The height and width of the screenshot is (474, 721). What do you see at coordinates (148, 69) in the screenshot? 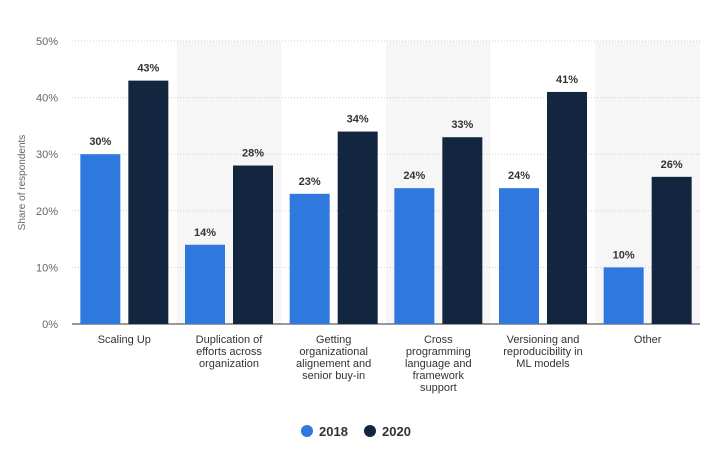
I see `data-label: 43%` at bounding box center [148, 69].